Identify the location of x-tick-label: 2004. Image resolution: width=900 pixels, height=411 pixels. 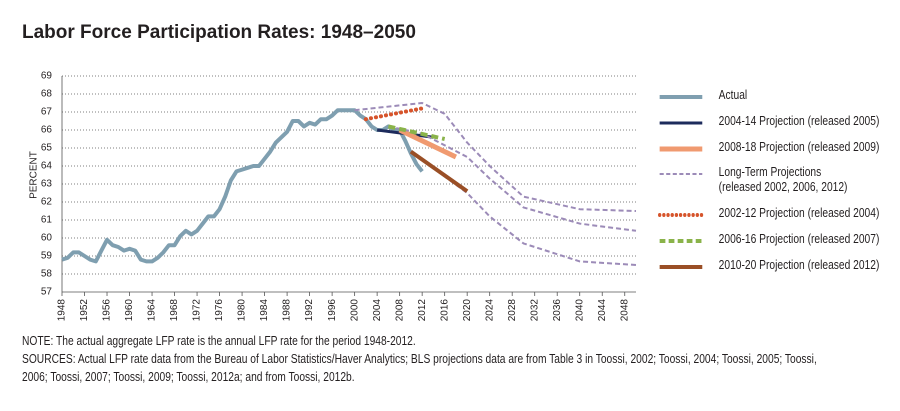
(377, 310).